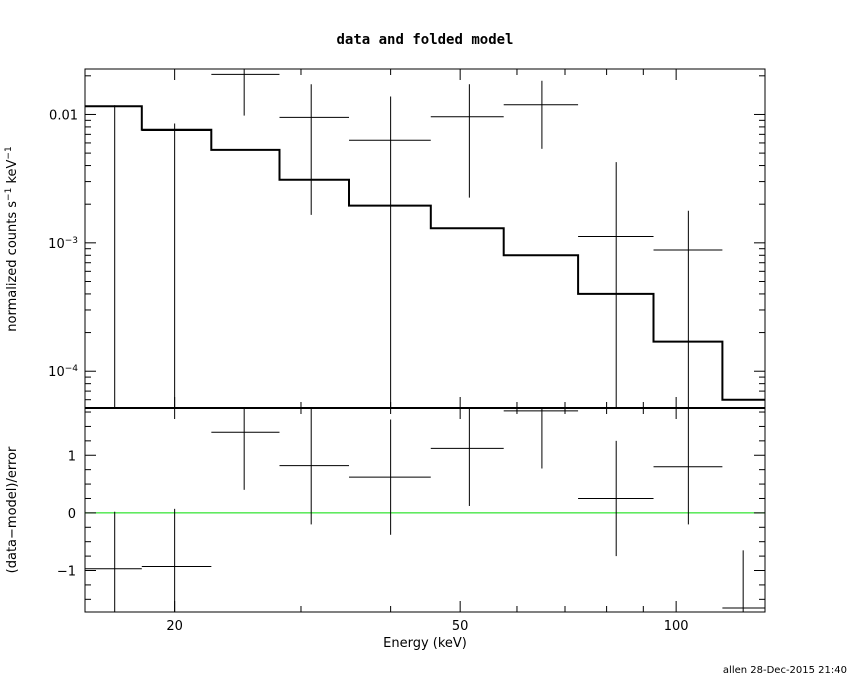 The width and height of the screenshot is (850, 680). What do you see at coordinates (174, 626) in the screenshot?
I see `x-tick-label: 20` at bounding box center [174, 626].